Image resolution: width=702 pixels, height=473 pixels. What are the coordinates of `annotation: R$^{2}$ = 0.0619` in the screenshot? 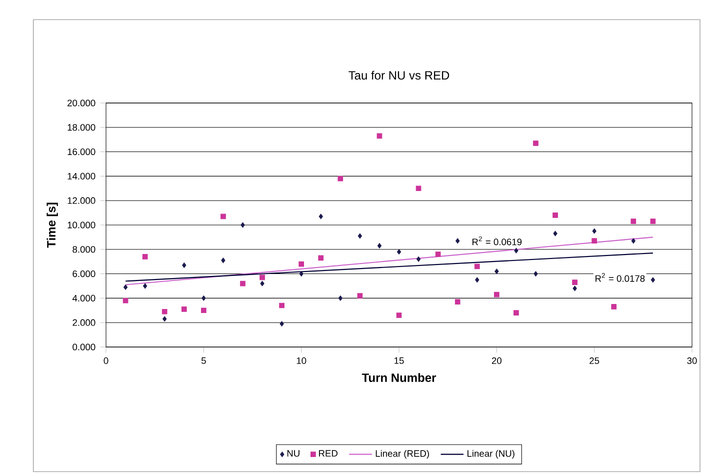 It's located at (497, 241).